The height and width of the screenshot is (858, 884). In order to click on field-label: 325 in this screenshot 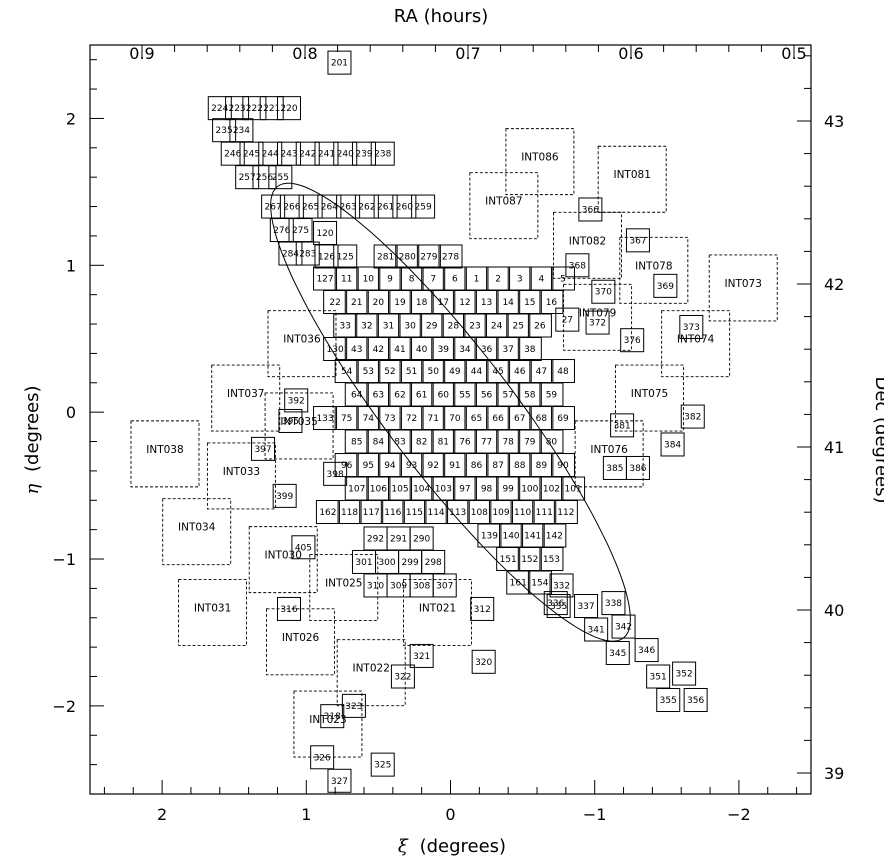, I will do `click(382, 766)`.